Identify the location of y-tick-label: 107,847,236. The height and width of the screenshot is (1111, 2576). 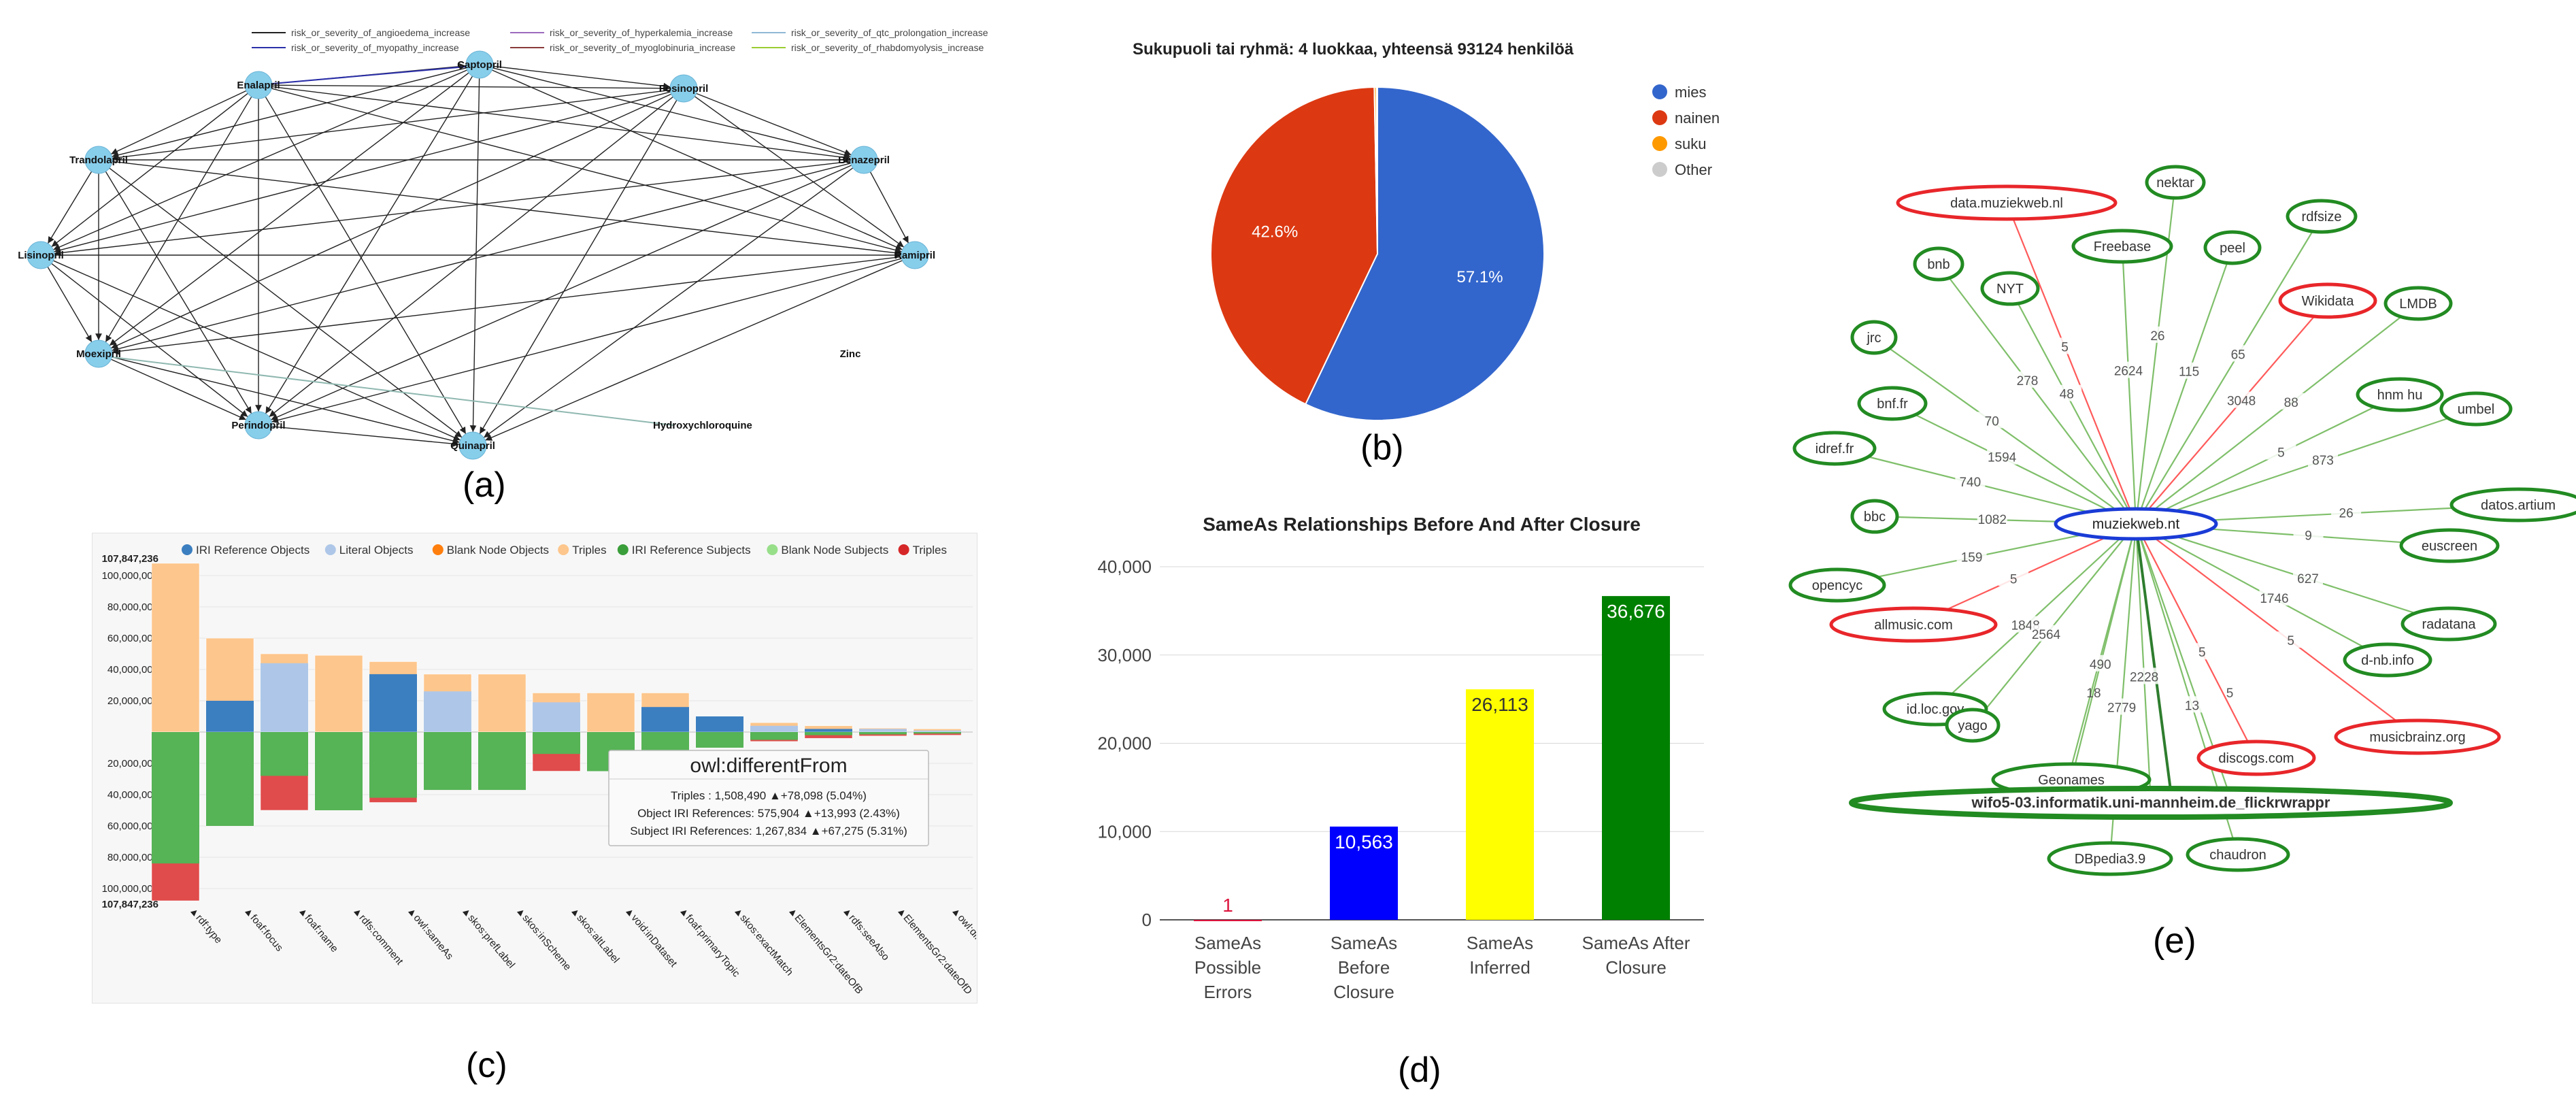
(130, 559).